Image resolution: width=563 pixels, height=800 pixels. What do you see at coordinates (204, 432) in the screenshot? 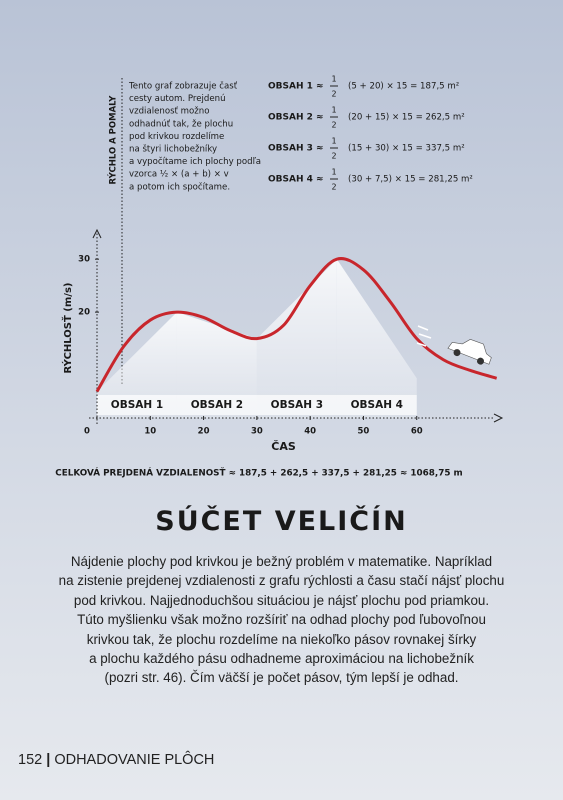
I see `x-tick-label: 20` at bounding box center [204, 432].